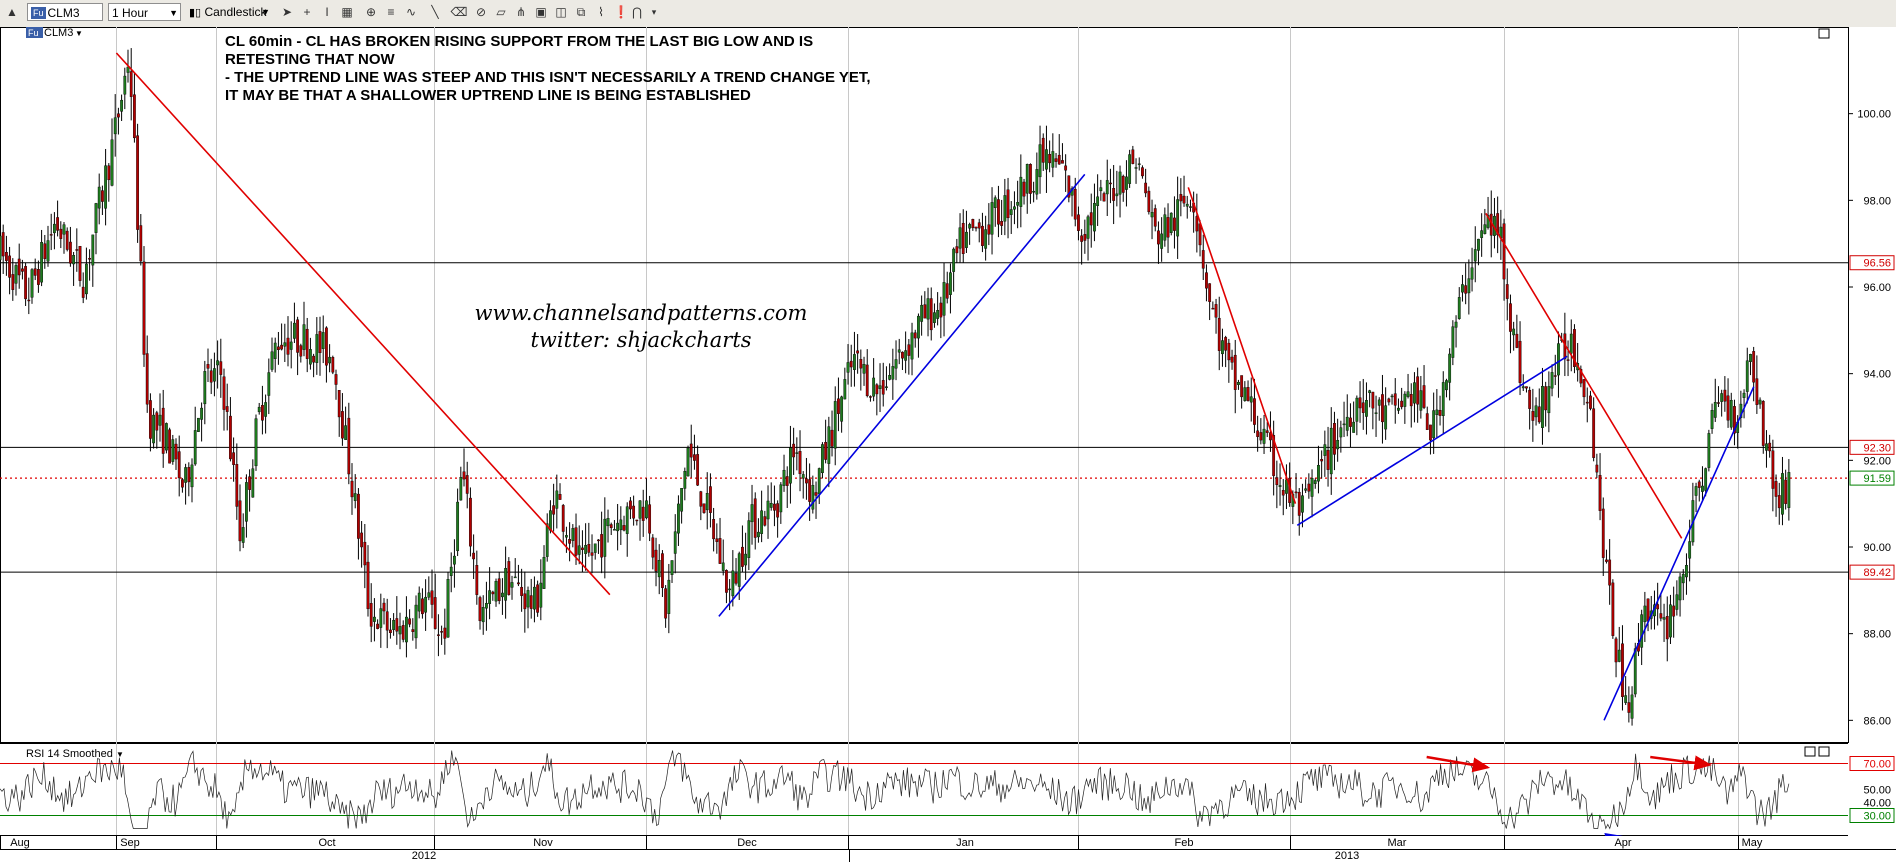 The image size is (1896, 862). I want to click on rsi-level-label-0: 70.00, so click(1877, 765).